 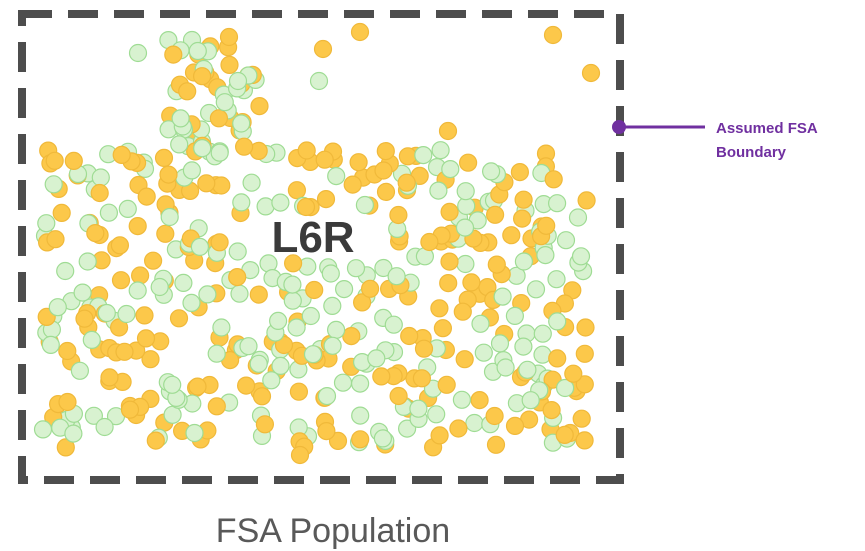 I want to click on callout-label-line2: Boundary, so click(x=751, y=152).